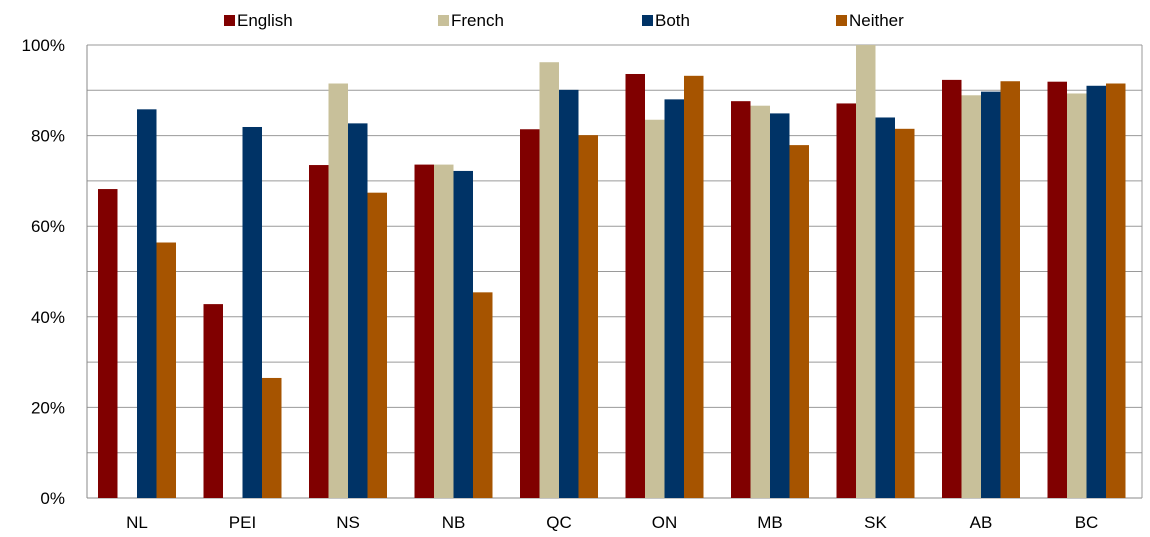 Image resolution: width=1150 pixels, height=537 pixels. What do you see at coordinates (559, 522) in the screenshot?
I see `x-tick-label: QC` at bounding box center [559, 522].